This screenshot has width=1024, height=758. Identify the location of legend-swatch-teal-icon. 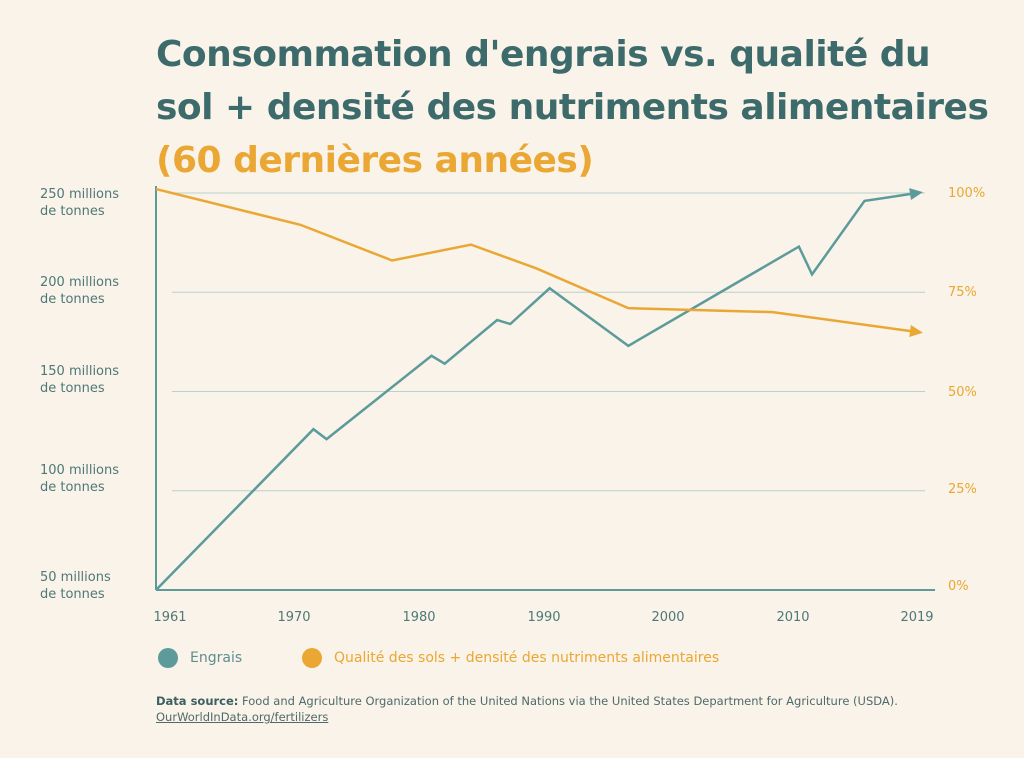
(168, 658).